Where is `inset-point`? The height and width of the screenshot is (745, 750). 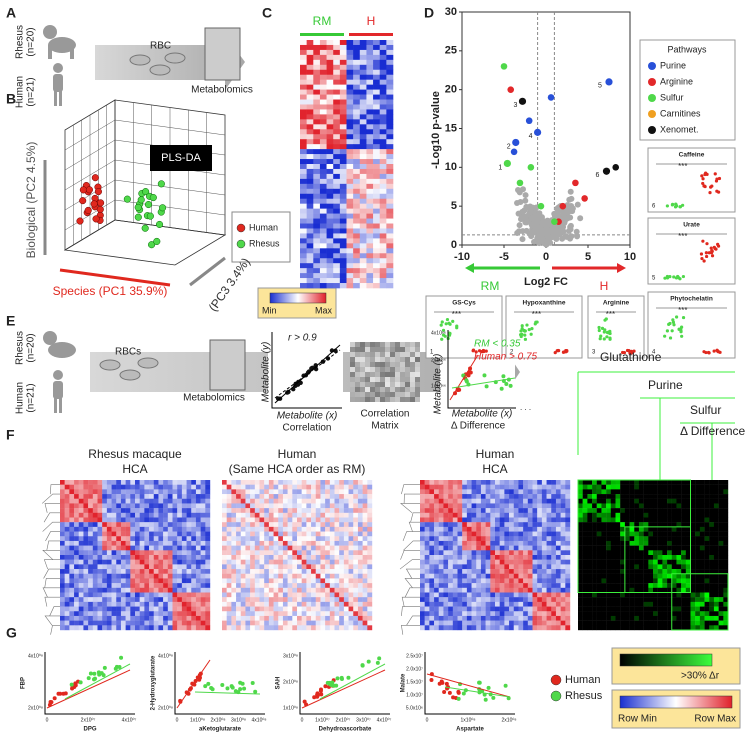 inset-point is located at coordinates (702, 178).